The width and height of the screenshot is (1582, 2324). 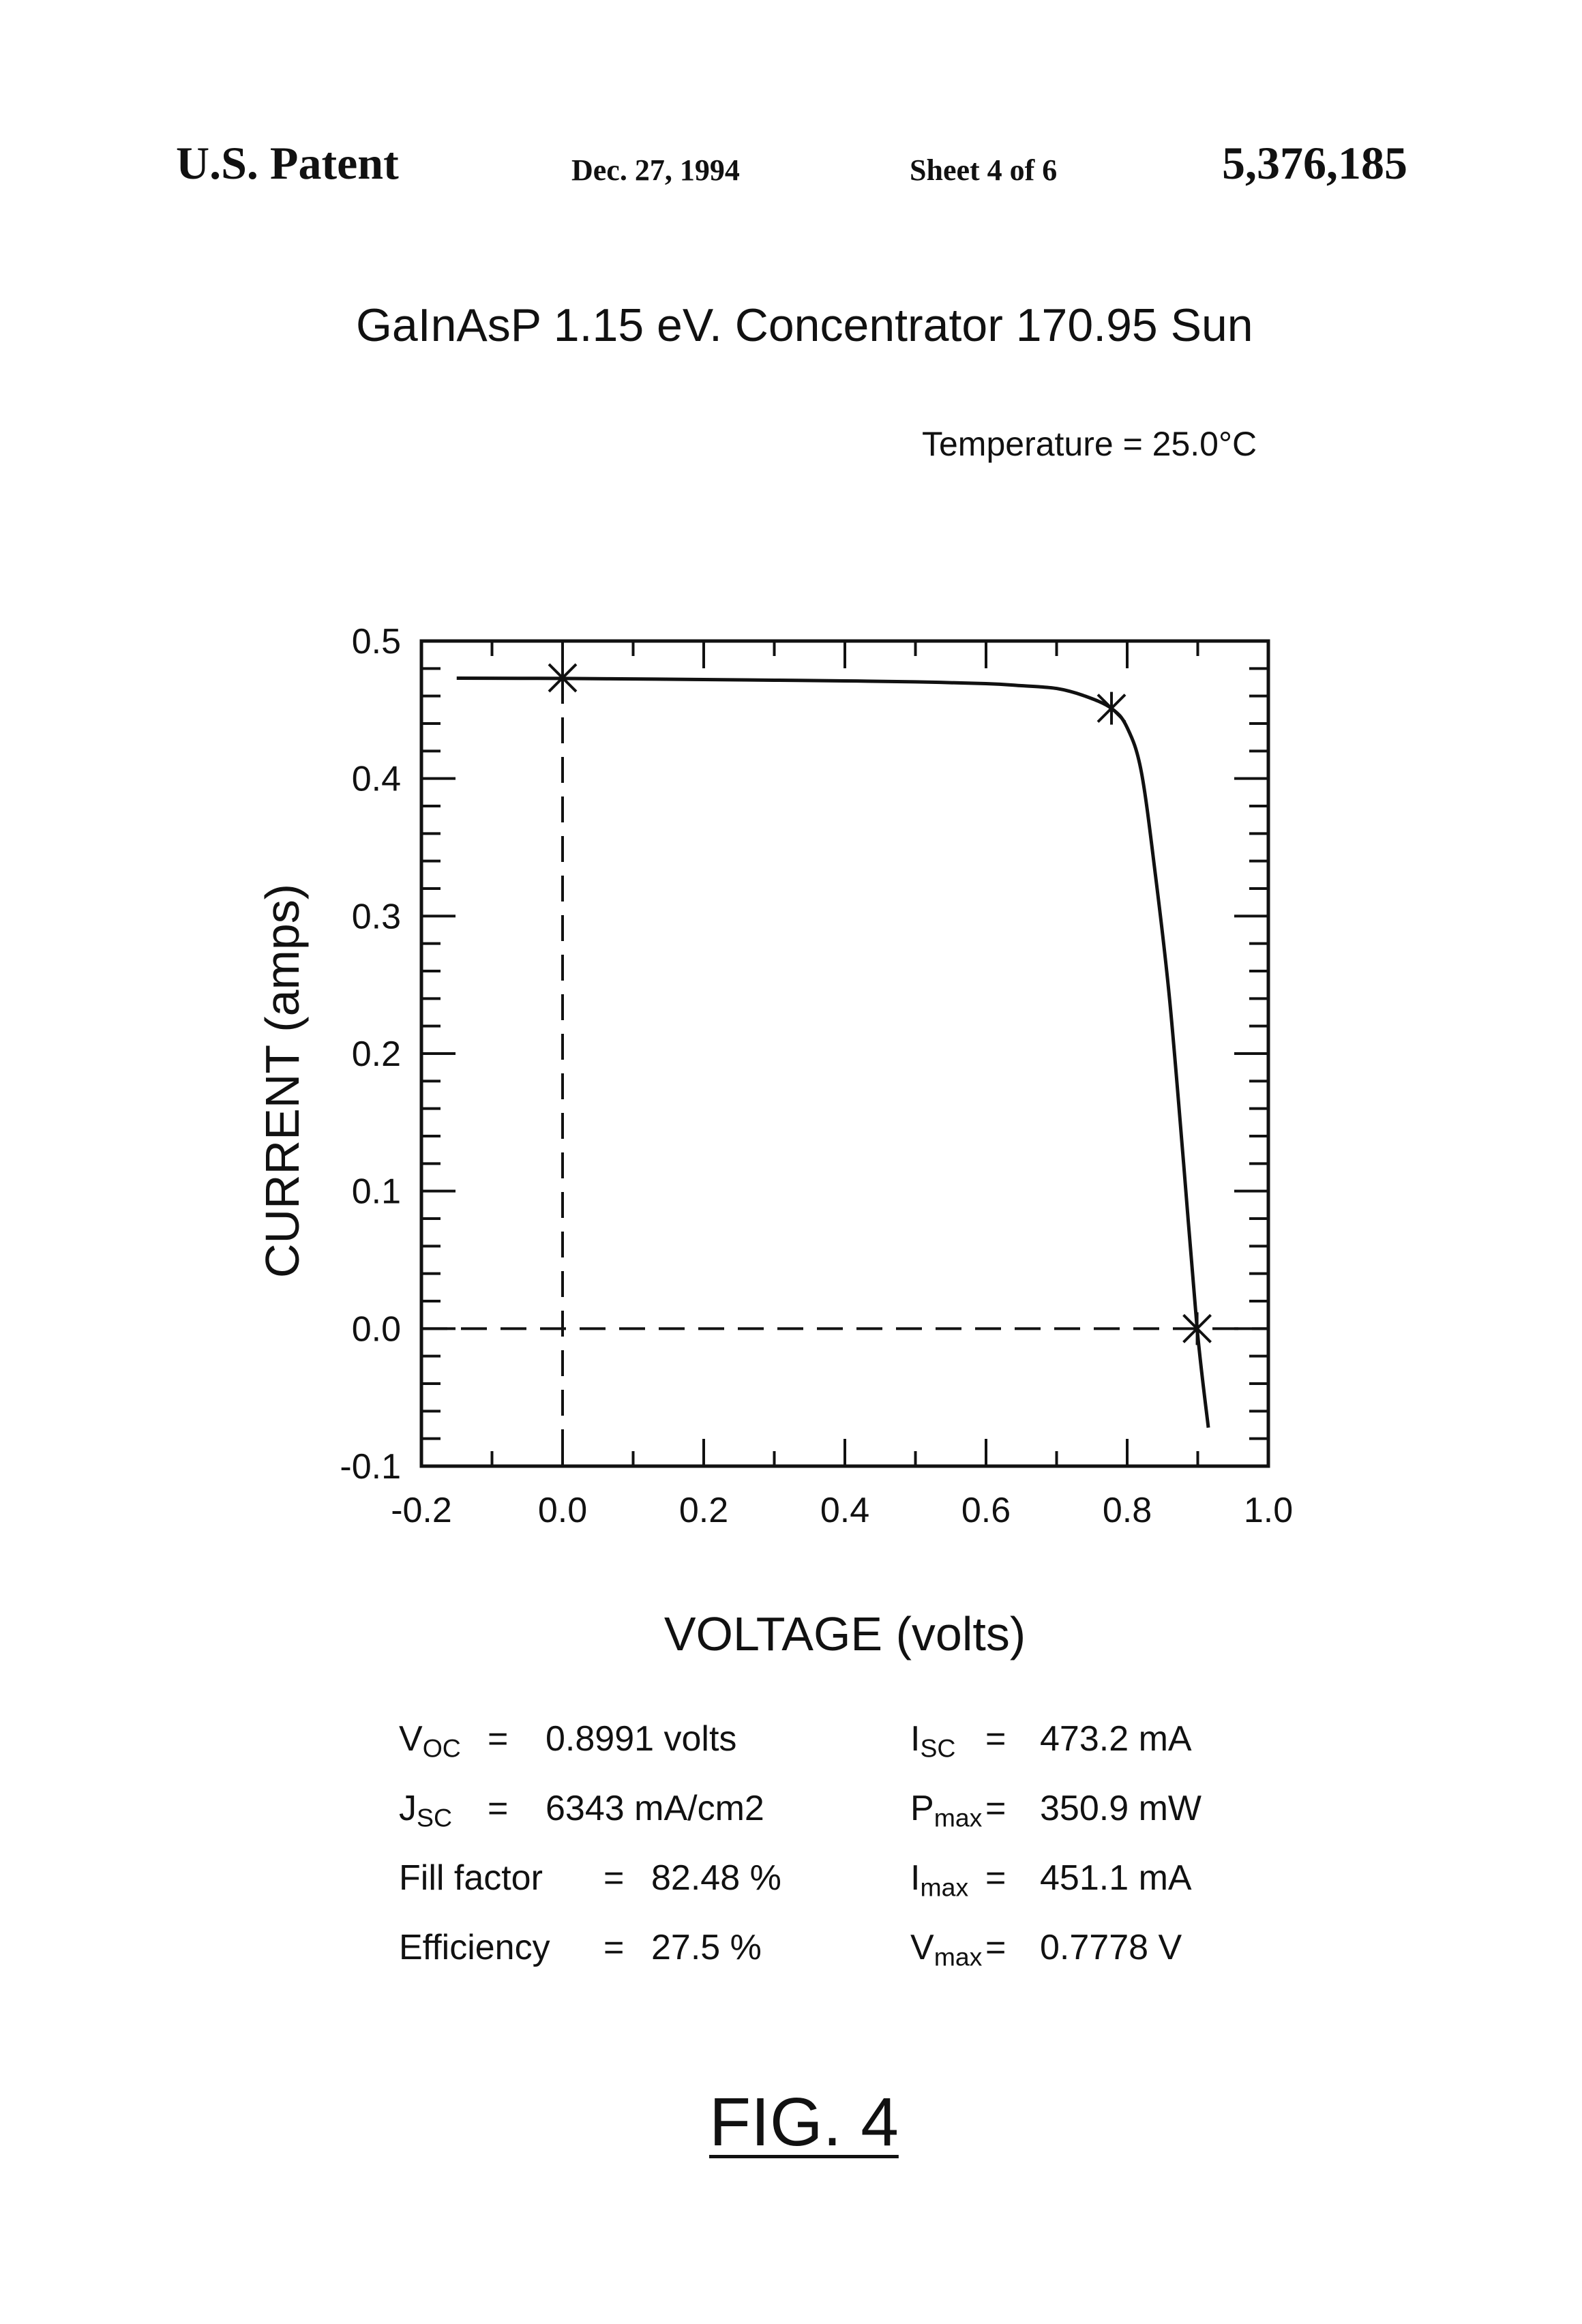 What do you see at coordinates (706, 1947) in the screenshot?
I see `parameter-value: 27.5 %` at bounding box center [706, 1947].